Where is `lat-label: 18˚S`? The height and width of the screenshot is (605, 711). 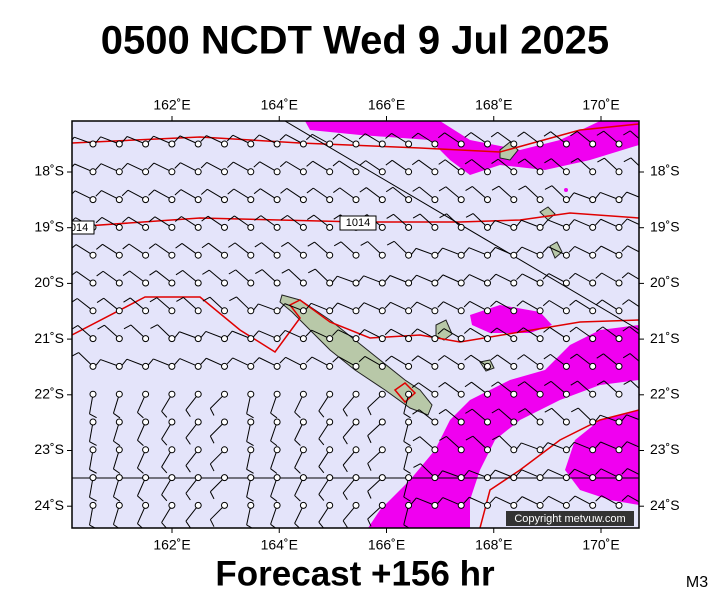 lat-label: 18˚S is located at coordinates (665, 171).